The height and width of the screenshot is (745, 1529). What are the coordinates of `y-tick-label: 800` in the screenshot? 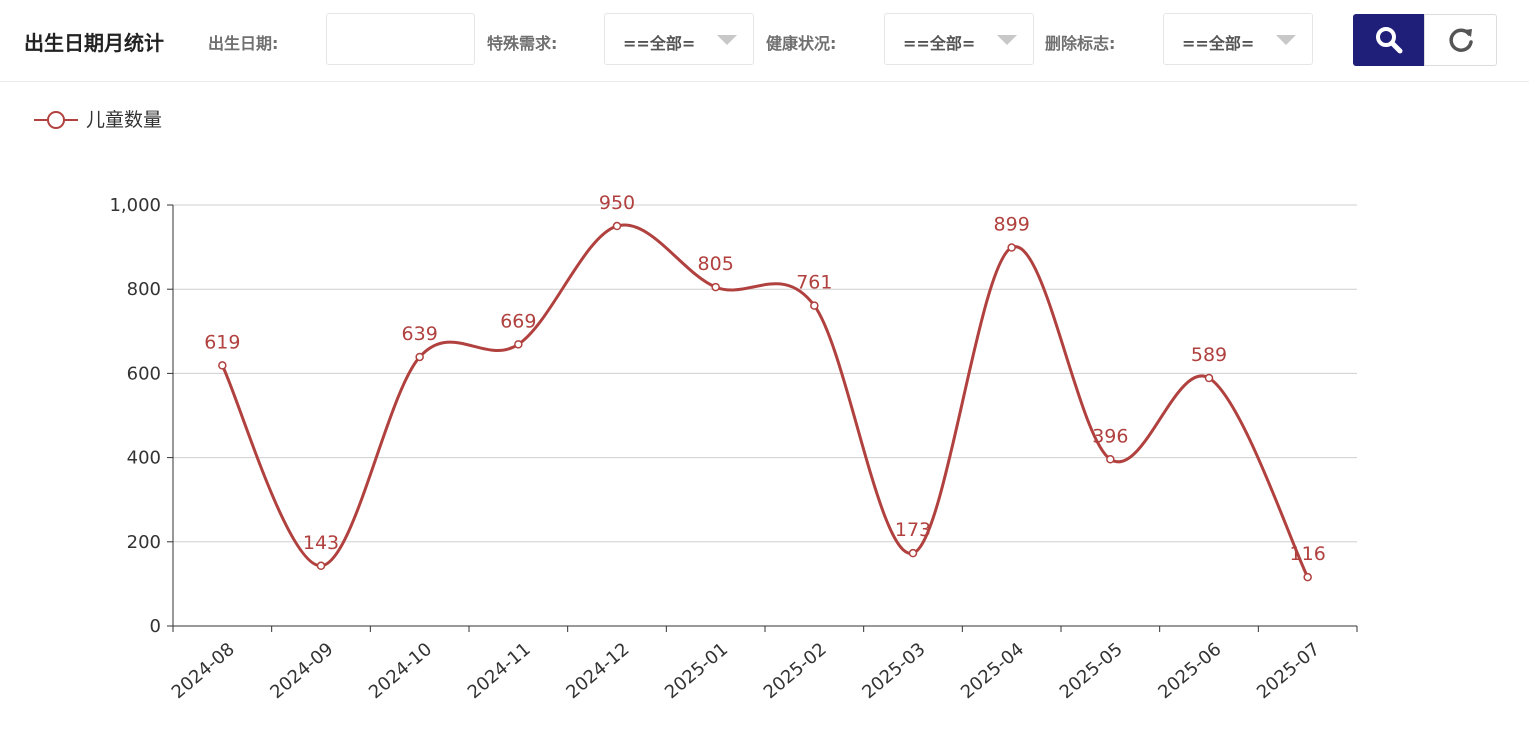 It's located at (144, 289).